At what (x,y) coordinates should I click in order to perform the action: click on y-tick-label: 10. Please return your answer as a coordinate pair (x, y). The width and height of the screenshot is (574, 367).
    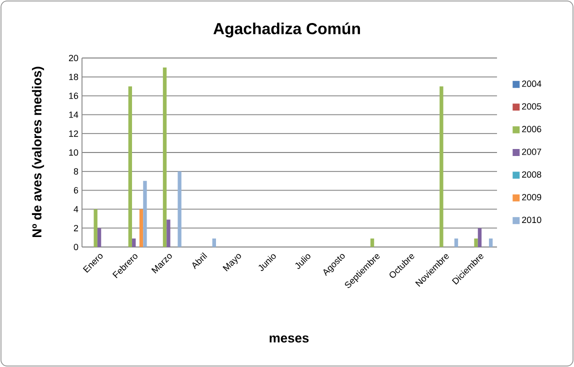
    Looking at the image, I should click on (73, 152).